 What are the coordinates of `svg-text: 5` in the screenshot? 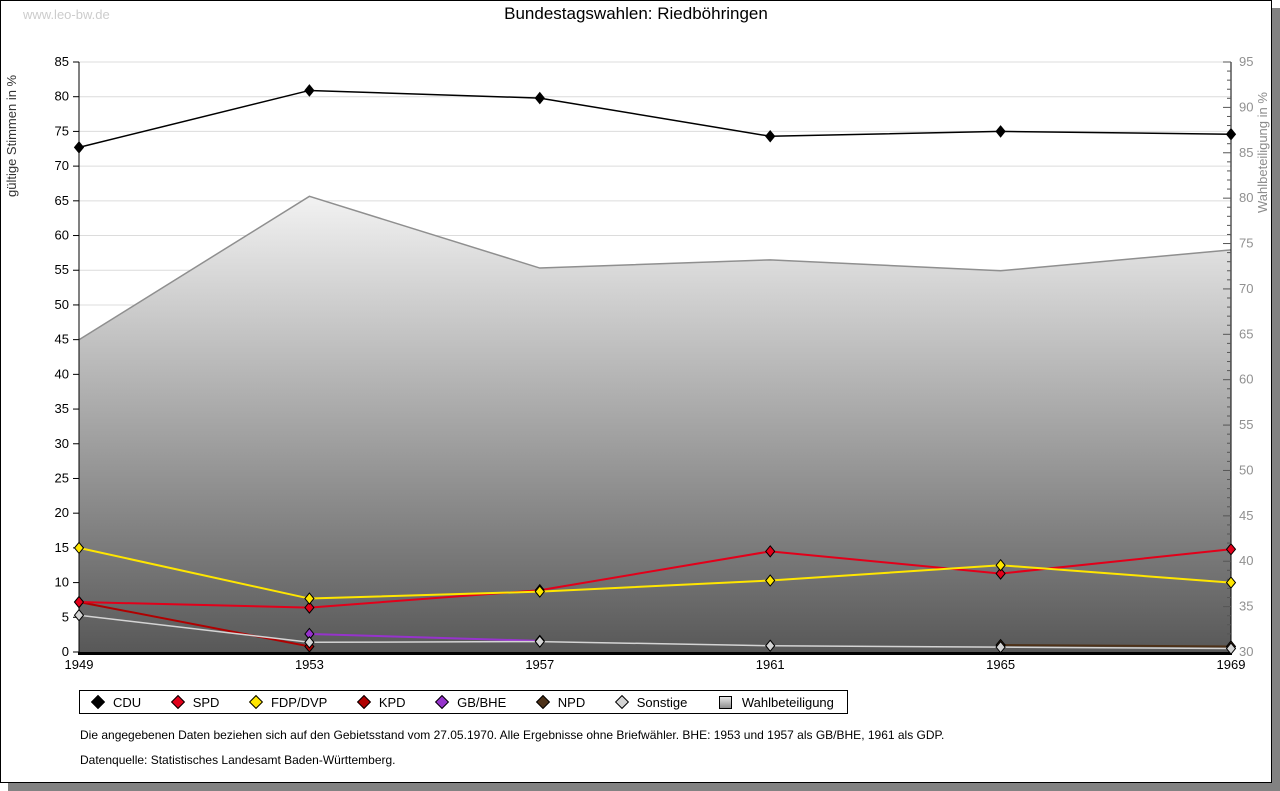 It's located at (65, 616).